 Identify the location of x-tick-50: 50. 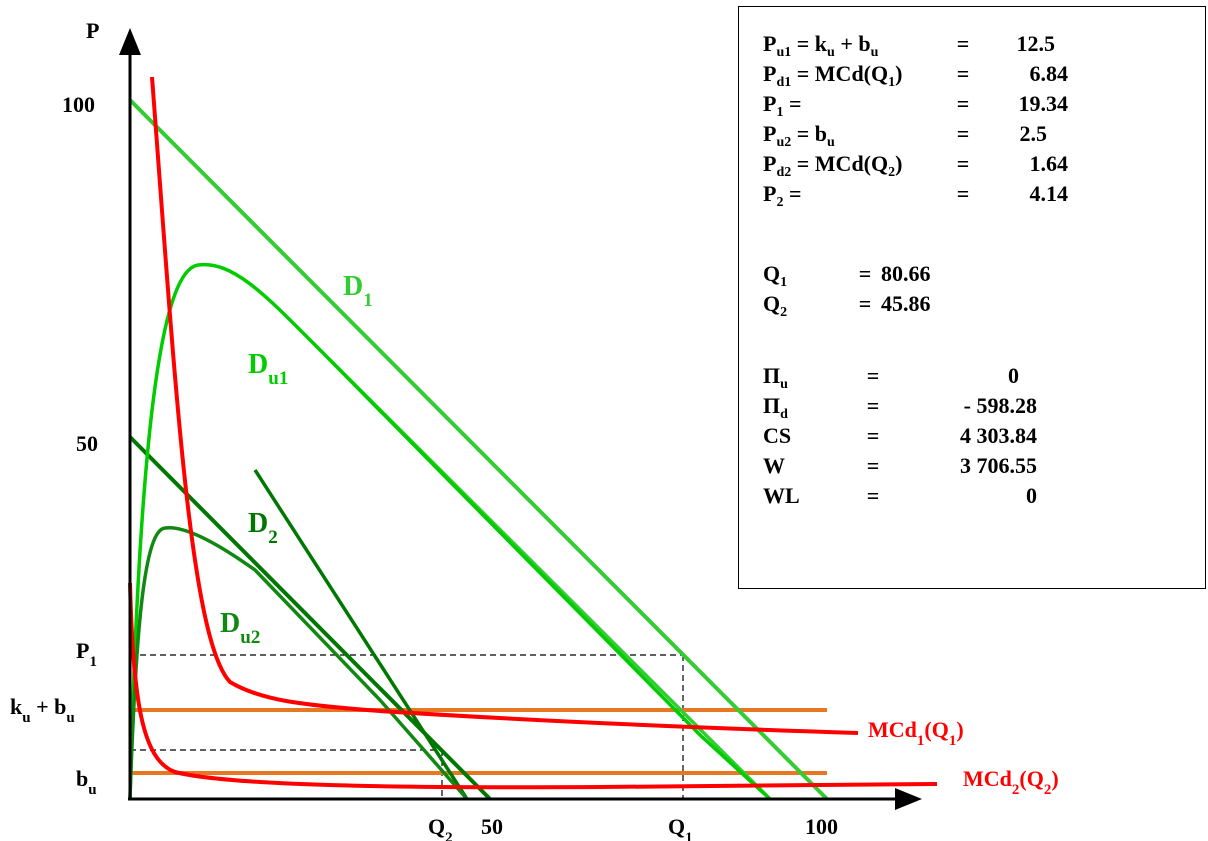
(492, 826).